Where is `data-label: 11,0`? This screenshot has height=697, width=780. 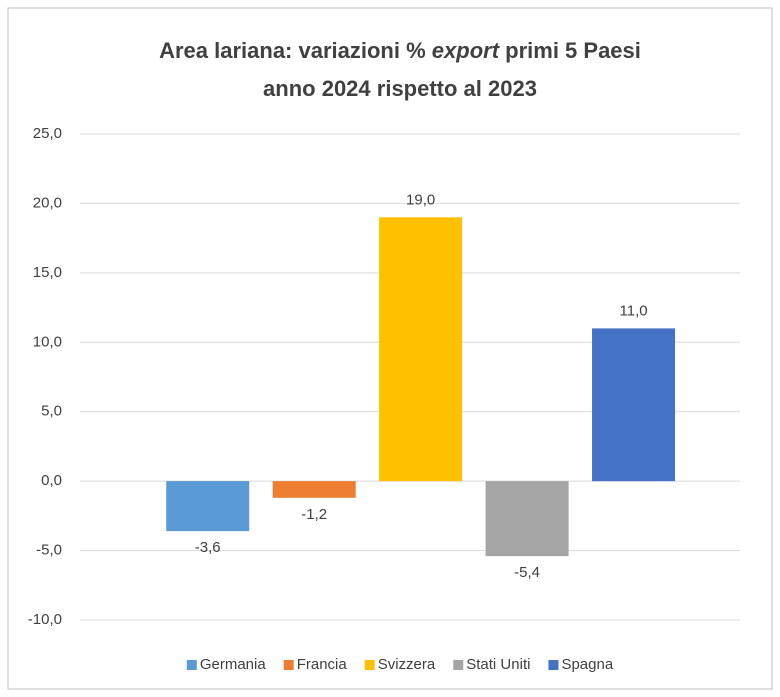
data-label: 11,0 is located at coordinates (634, 310).